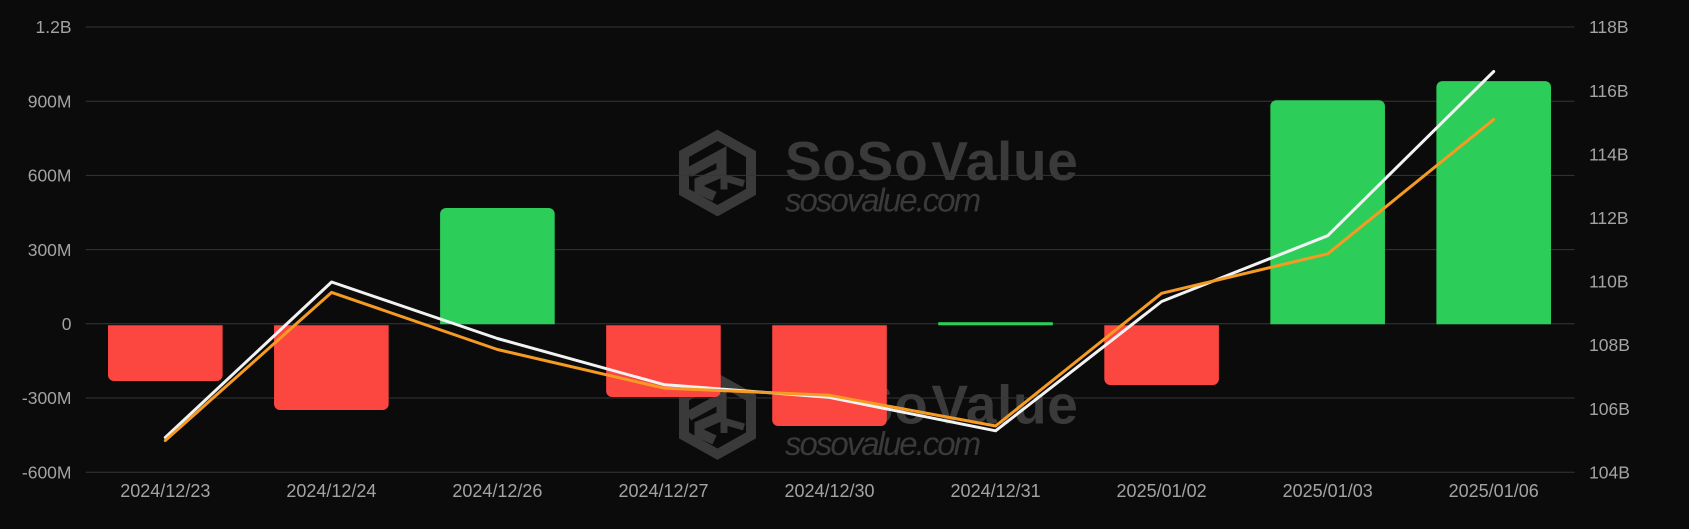  Describe the element at coordinates (67, 324) in the screenshot. I see `svg-text: 0` at that location.